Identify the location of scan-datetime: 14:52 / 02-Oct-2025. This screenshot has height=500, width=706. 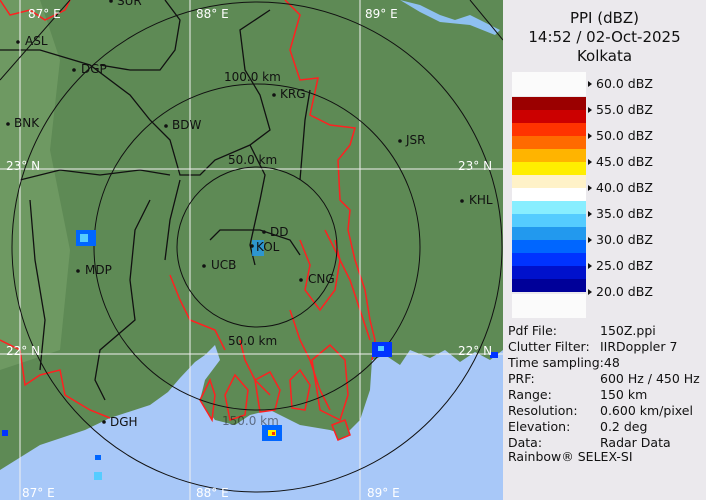
(604, 37).